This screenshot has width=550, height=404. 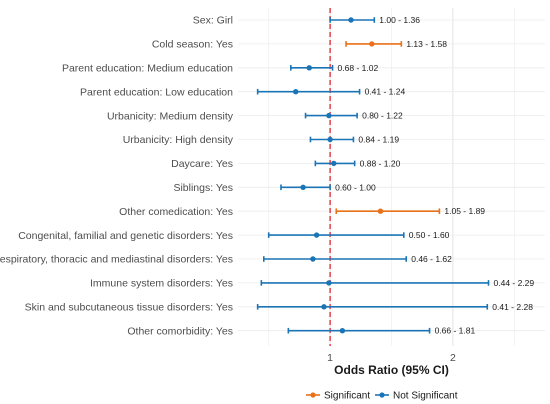 What do you see at coordinates (192, 45) in the screenshot?
I see `row-label: Cold season: Yes` at bounding box center [192, 45].